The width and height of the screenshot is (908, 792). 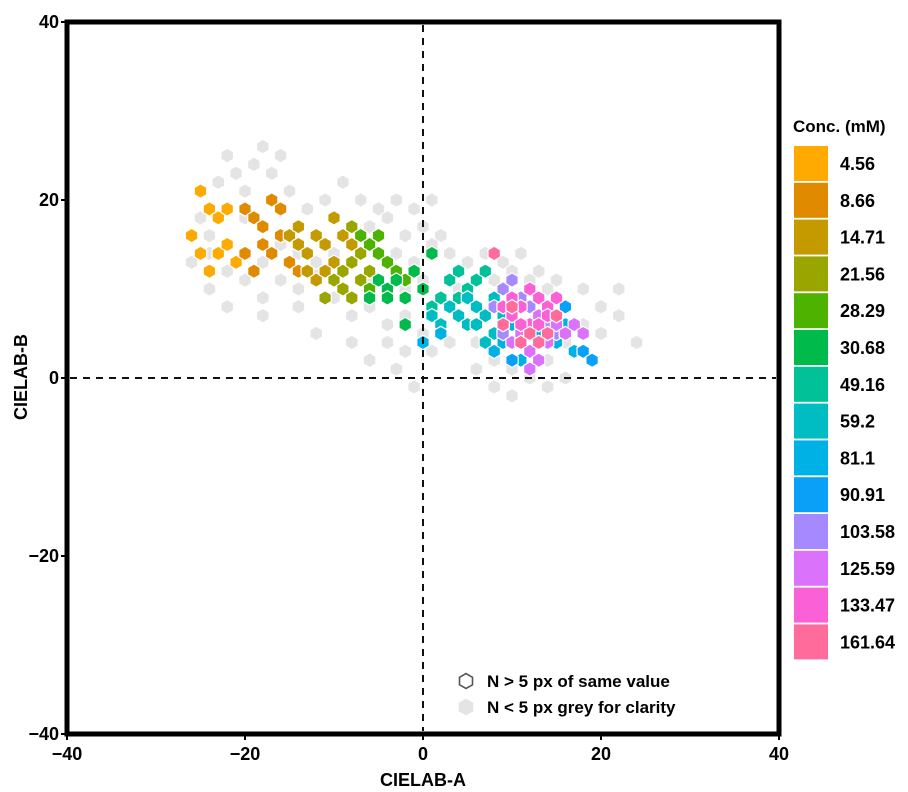 What do you see at coordinates (862, 495) in the screenshot?
I see `legend-label: 90.91` at bounding box center [862, 495].